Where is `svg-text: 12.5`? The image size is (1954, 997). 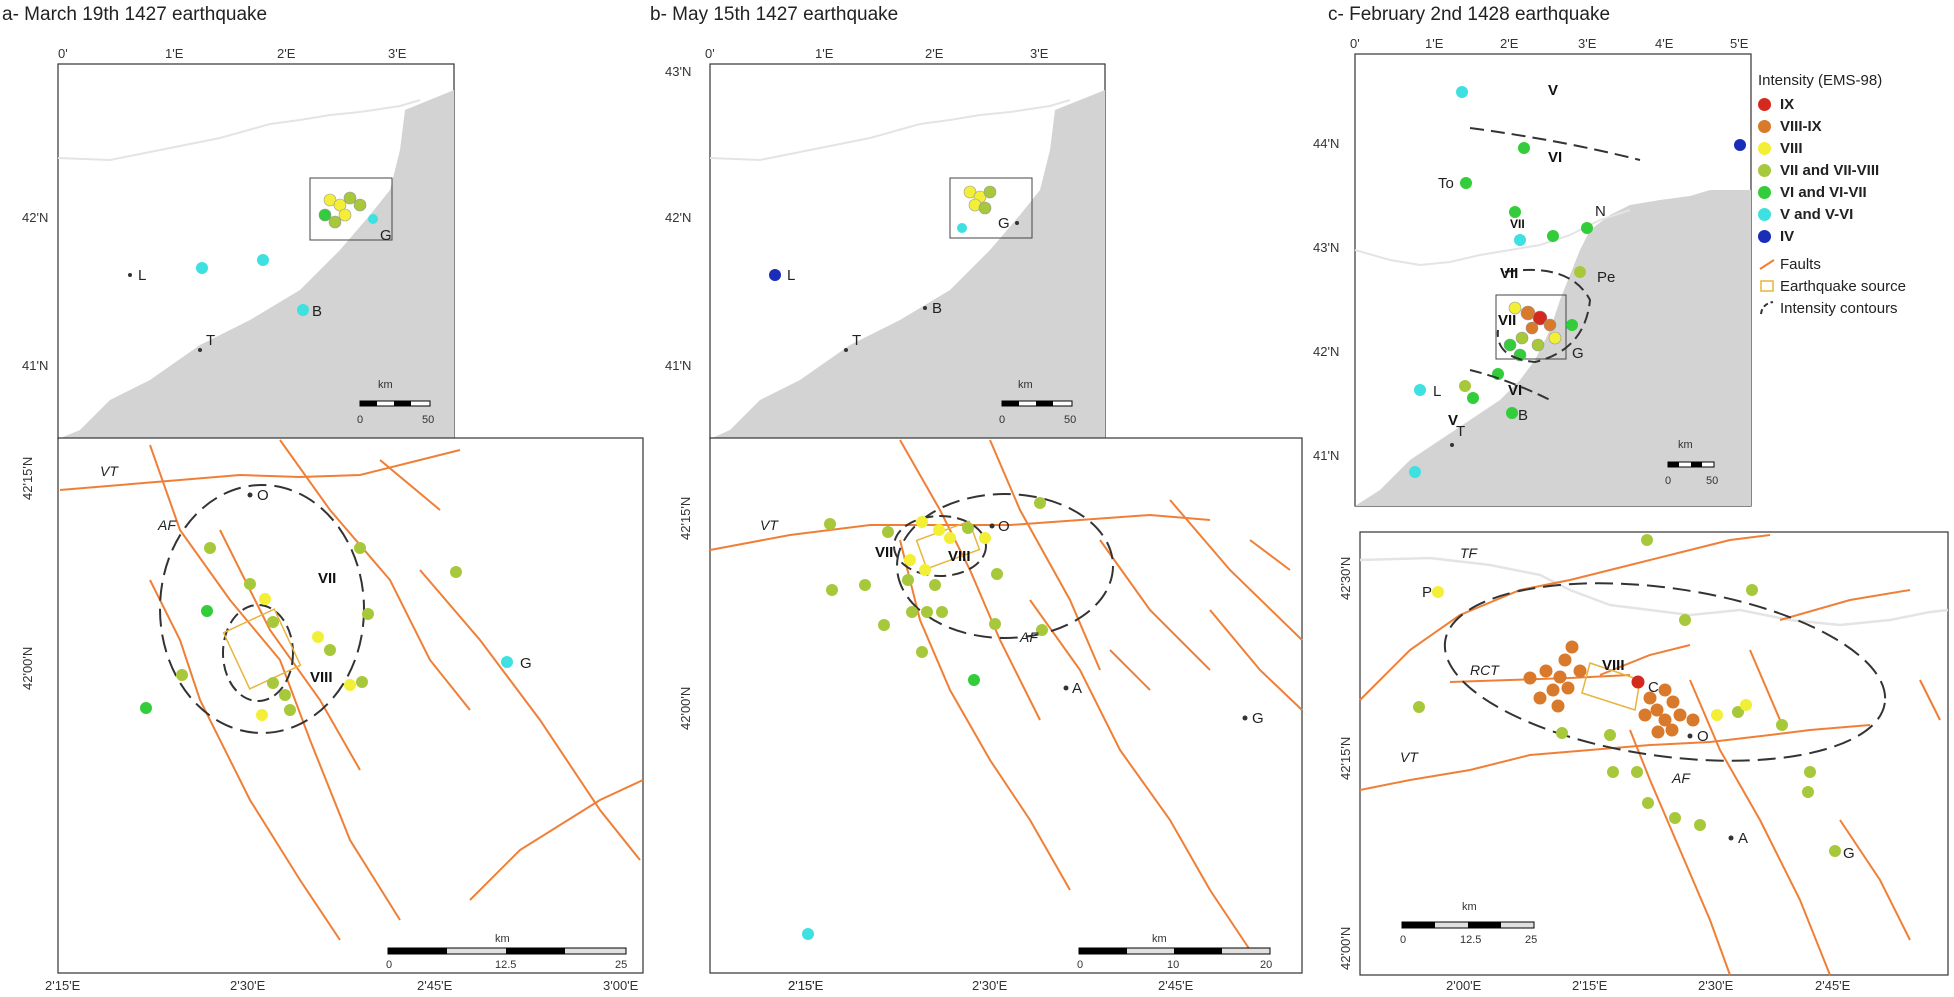
svg-text: 12.5 is located at coordinates (505, 965).